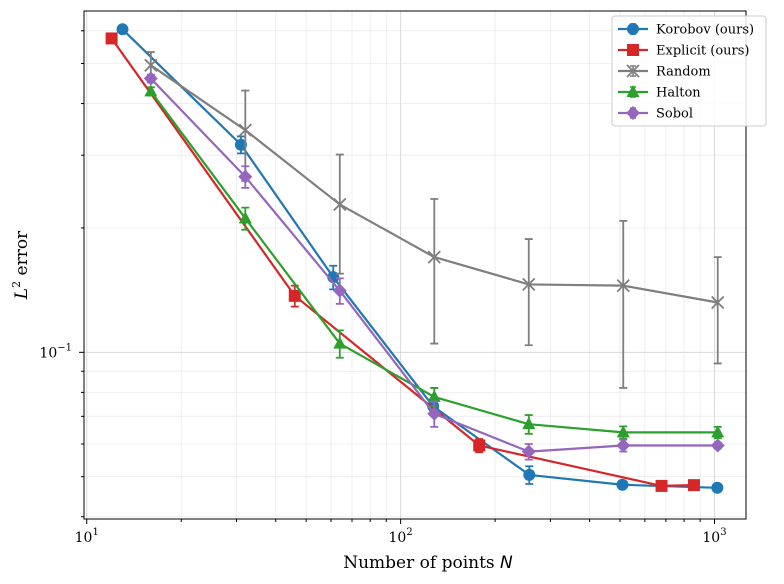 This screenshot has height=584, width=784. Describe the element at coordinates (401, 536) in the screenshot. I see `x-tick-label: 10²` at that location.